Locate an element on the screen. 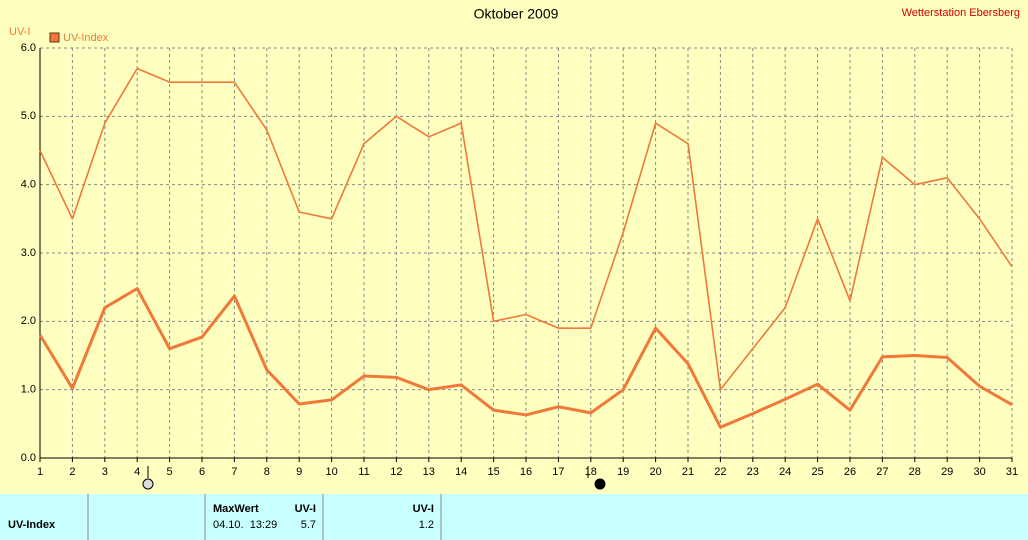 The height and width of the screenshot is (540, 1028). x-tick-label: 26 is located at coordinates (850, 472).